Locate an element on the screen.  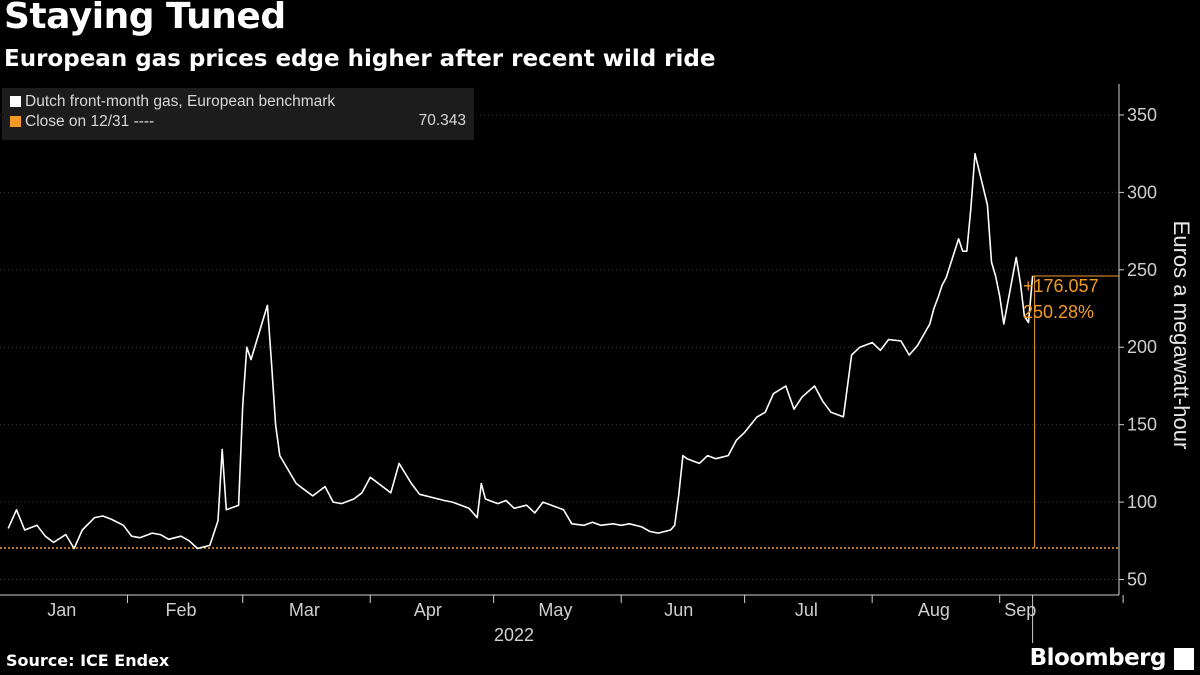
x-year-label: 2022 is located at coordinates (514, 635).